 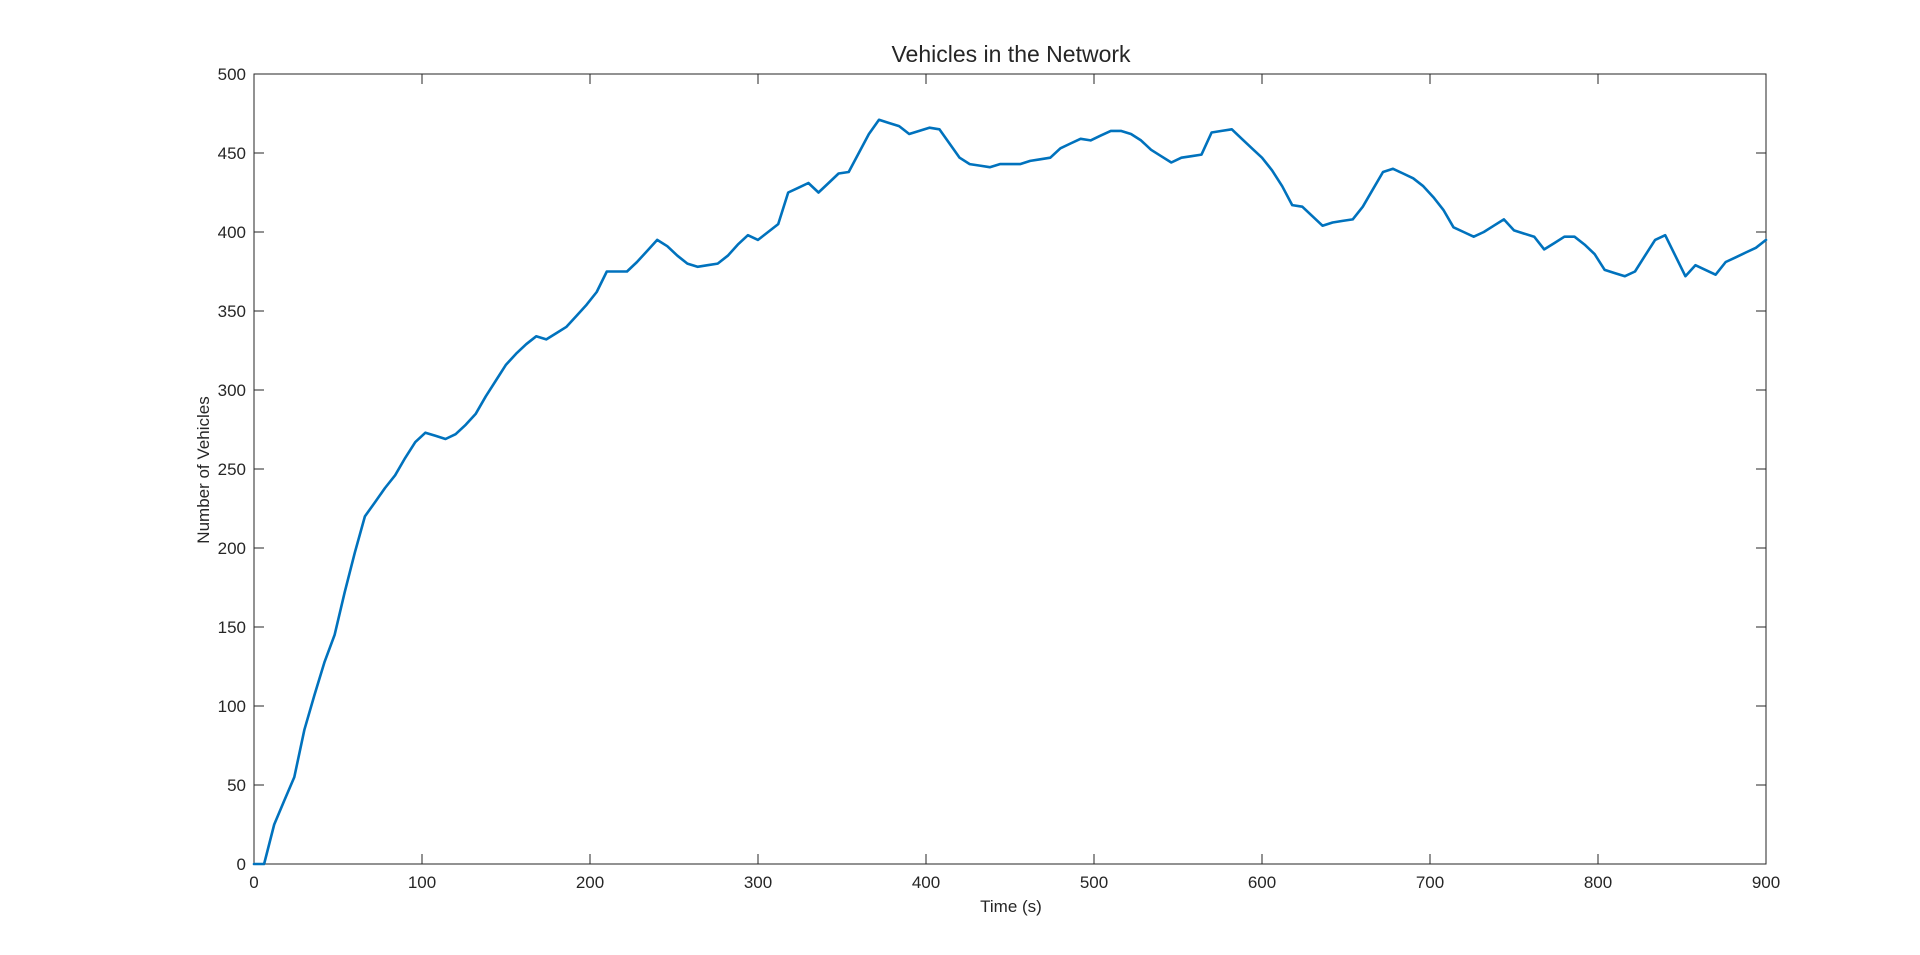 I want to click on y-tick-label: 150, so click(x=232, y=627).